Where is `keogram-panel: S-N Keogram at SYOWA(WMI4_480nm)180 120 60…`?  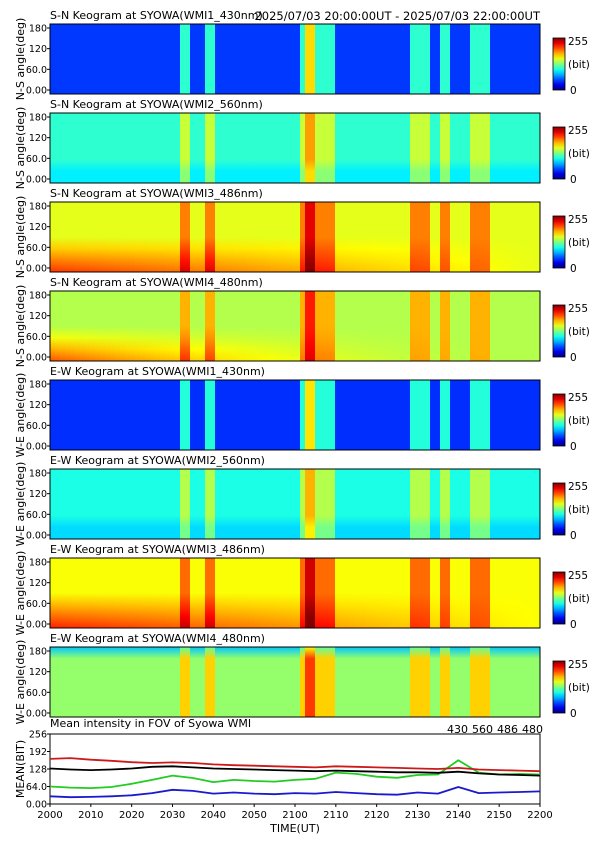 keogram-panel: S-N Keogram at SYOWA(WMI4_480nm)180 120 60… is located at coordinates (302, 321).